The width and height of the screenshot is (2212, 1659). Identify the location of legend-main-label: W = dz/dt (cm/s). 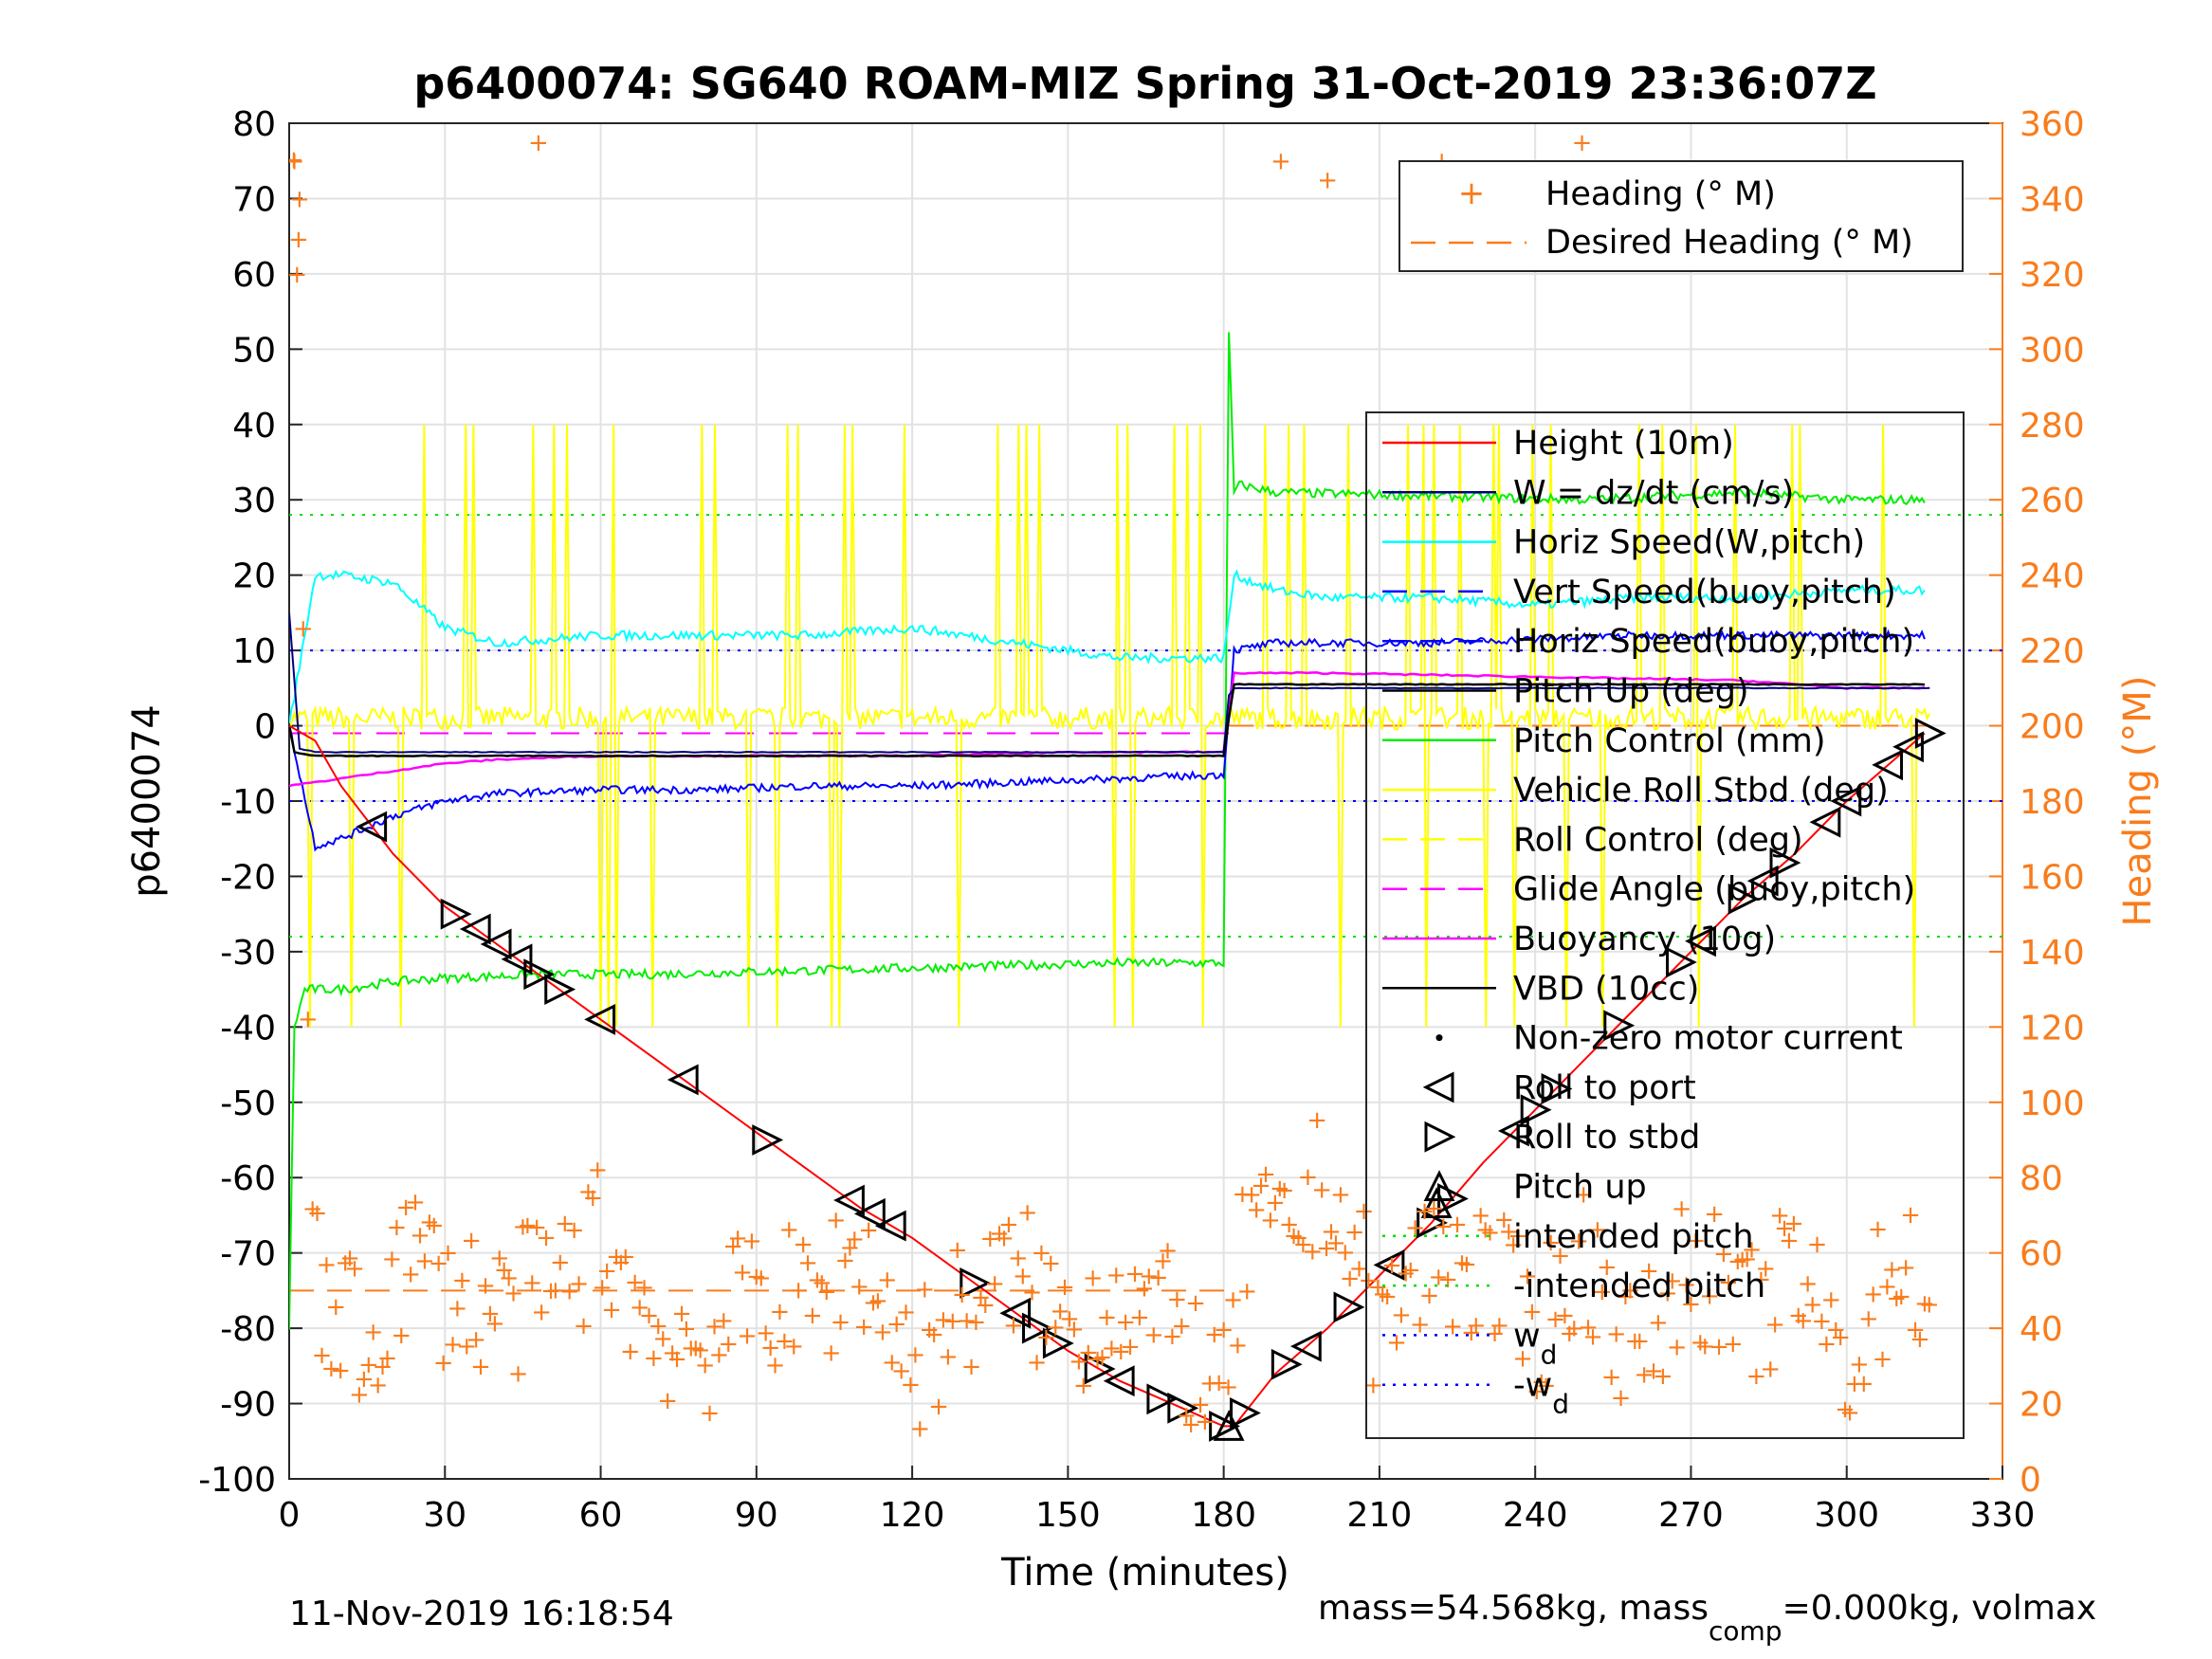
(1653, 493).